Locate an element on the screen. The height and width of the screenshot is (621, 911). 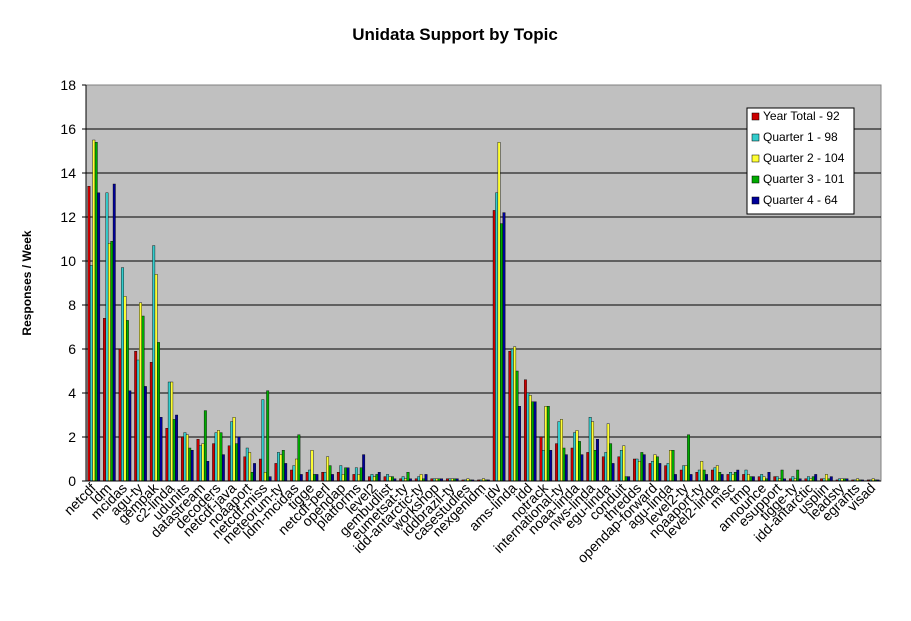
y-tick-label: 10 is located at coordinates (68, 261).